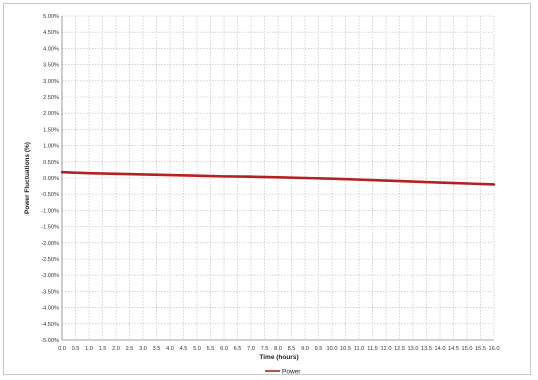 Image resolution: width=538 pixels, height=380 pixels. I want to click on y-axis-title: Power Fluctuations (%), so click(27, 178).